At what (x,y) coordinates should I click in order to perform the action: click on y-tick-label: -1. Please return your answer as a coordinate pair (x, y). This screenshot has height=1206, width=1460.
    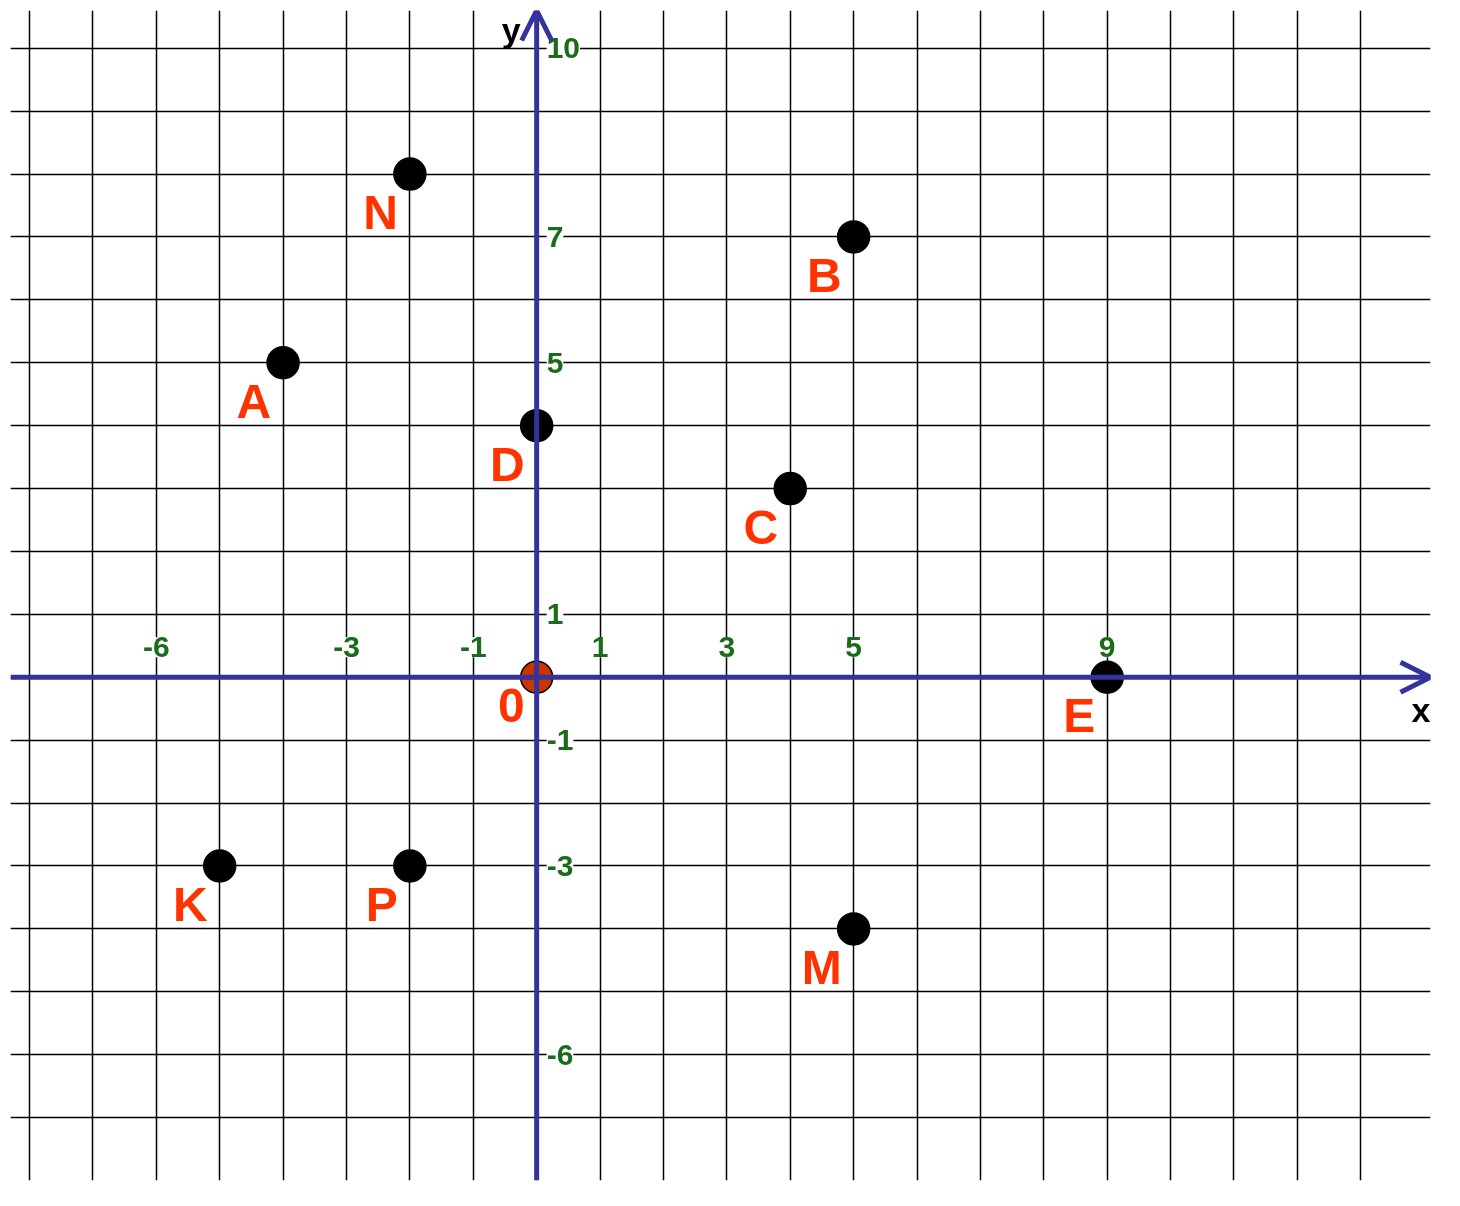
    Looking at the image, I should click on (560, 740).